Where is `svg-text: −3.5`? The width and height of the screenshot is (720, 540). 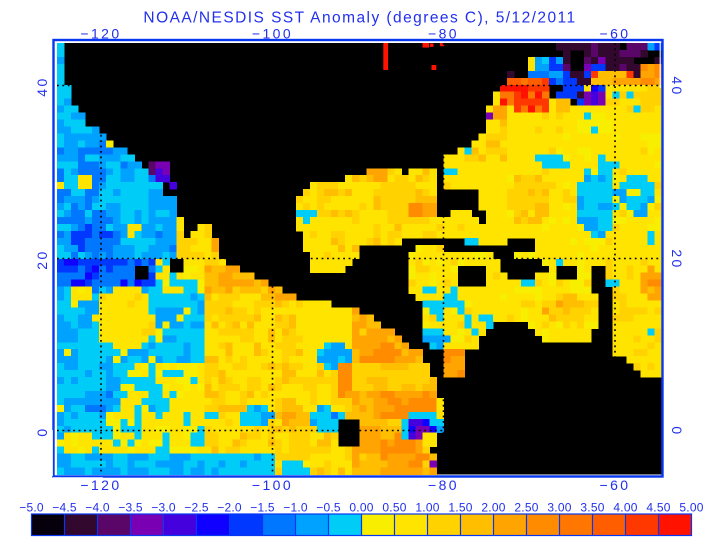 svg-text: −3.5 is located at coordinates (130, 508).